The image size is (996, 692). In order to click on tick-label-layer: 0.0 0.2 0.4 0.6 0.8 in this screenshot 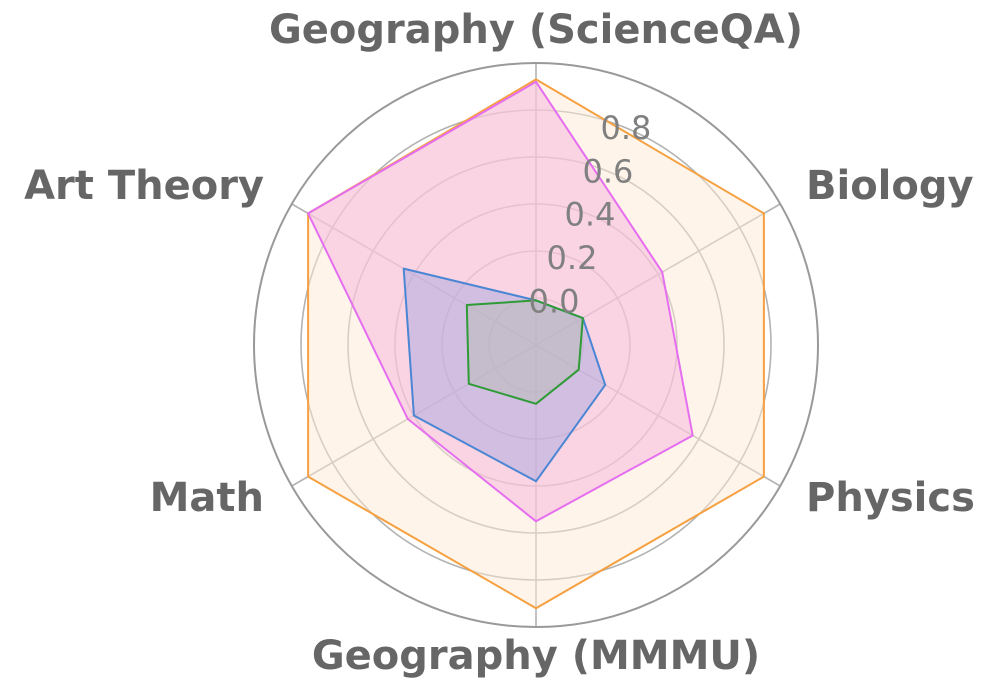, I will do `click(590, 215)`.